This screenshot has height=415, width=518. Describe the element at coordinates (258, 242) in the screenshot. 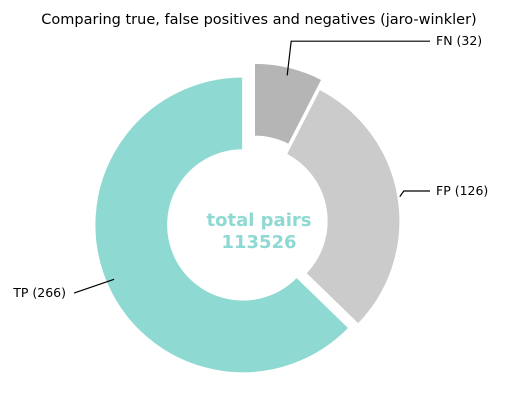

I see `center-label-line2: 113526` at that location.